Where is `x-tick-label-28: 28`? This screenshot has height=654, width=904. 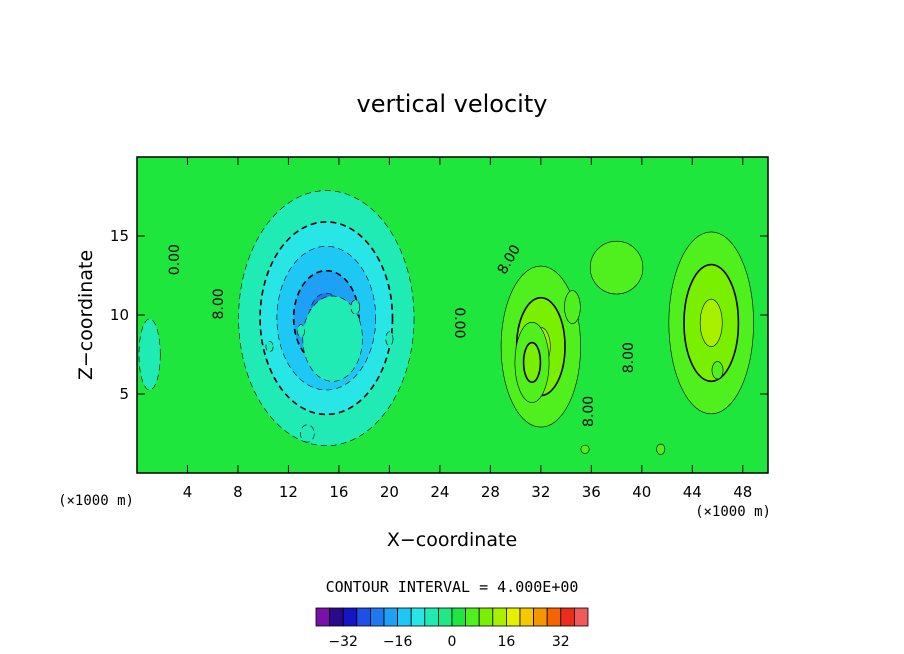
x-tick-label-28: 28 is located at coordinates (490, 492).